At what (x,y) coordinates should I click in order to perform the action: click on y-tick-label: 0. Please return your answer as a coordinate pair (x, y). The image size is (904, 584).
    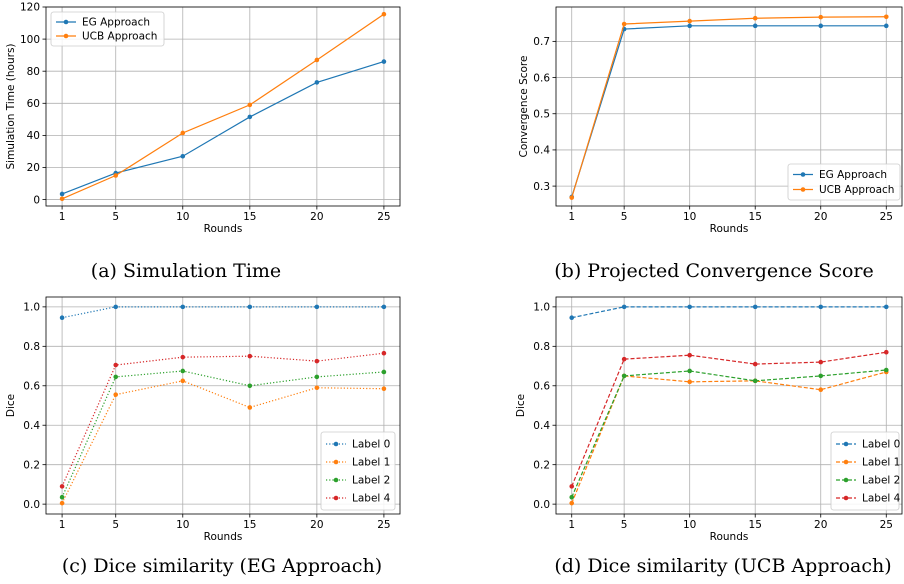
    Looking at the image, I should click on (36, 200).